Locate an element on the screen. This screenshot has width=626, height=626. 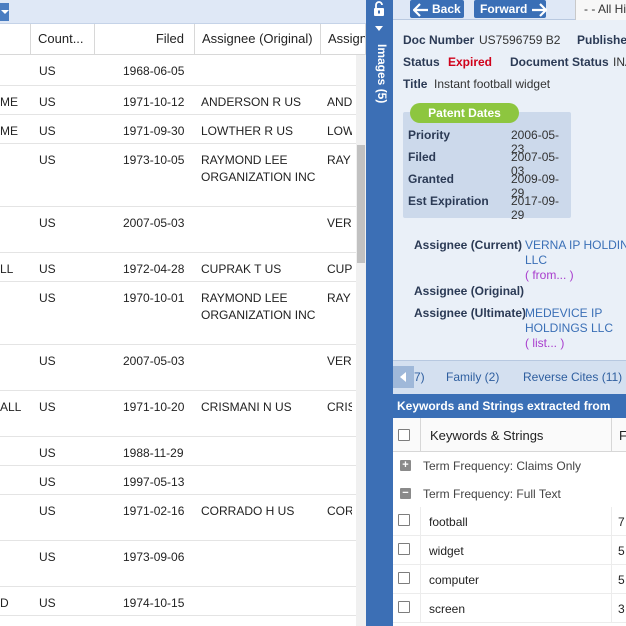
filed-cell: 1988-11-29 is located at coordinates (153, 453).